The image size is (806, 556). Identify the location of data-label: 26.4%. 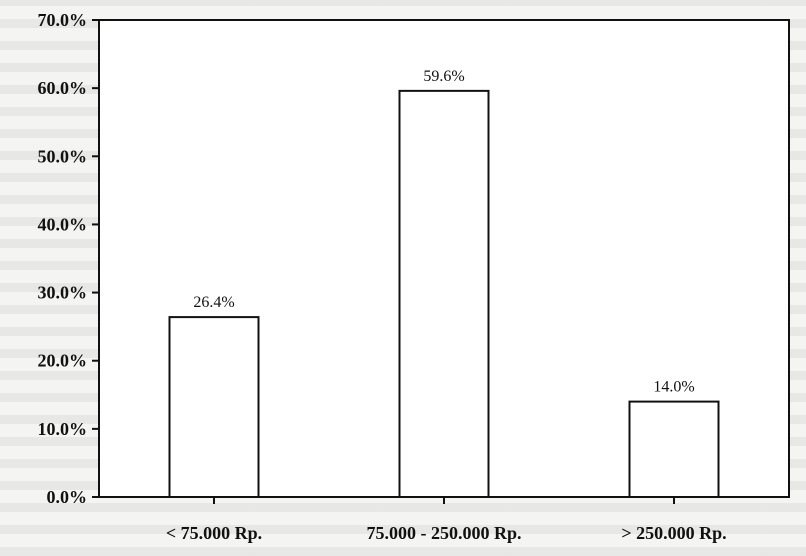
(213, 302).